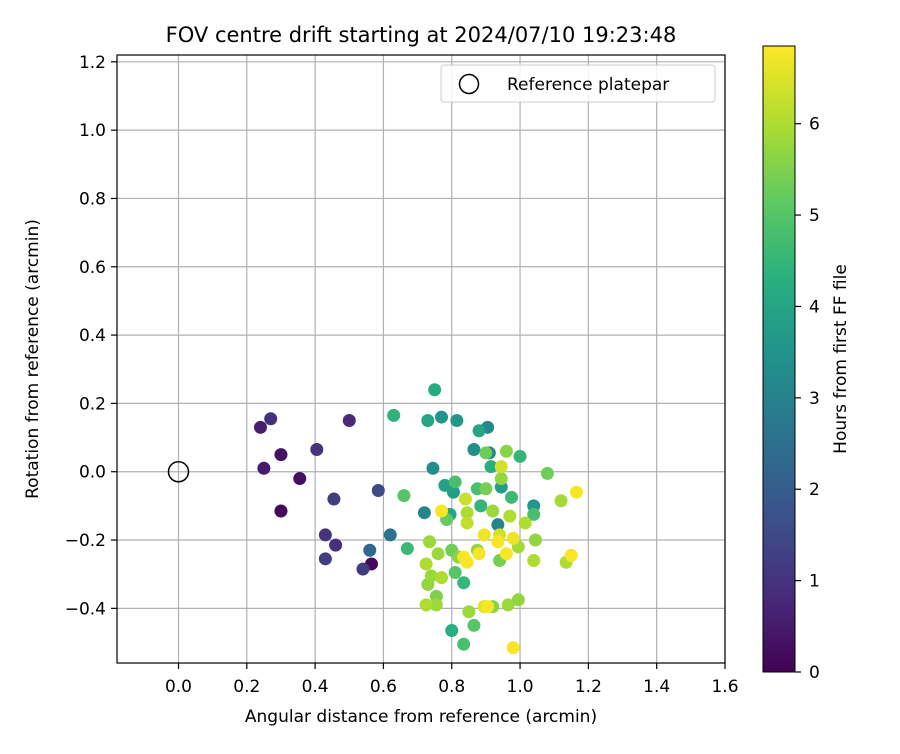 The image size is (900, 754). Describe the element at coordinates (520, 687) in the screenshot. I see `x-tick-label: 1.0` at that location.